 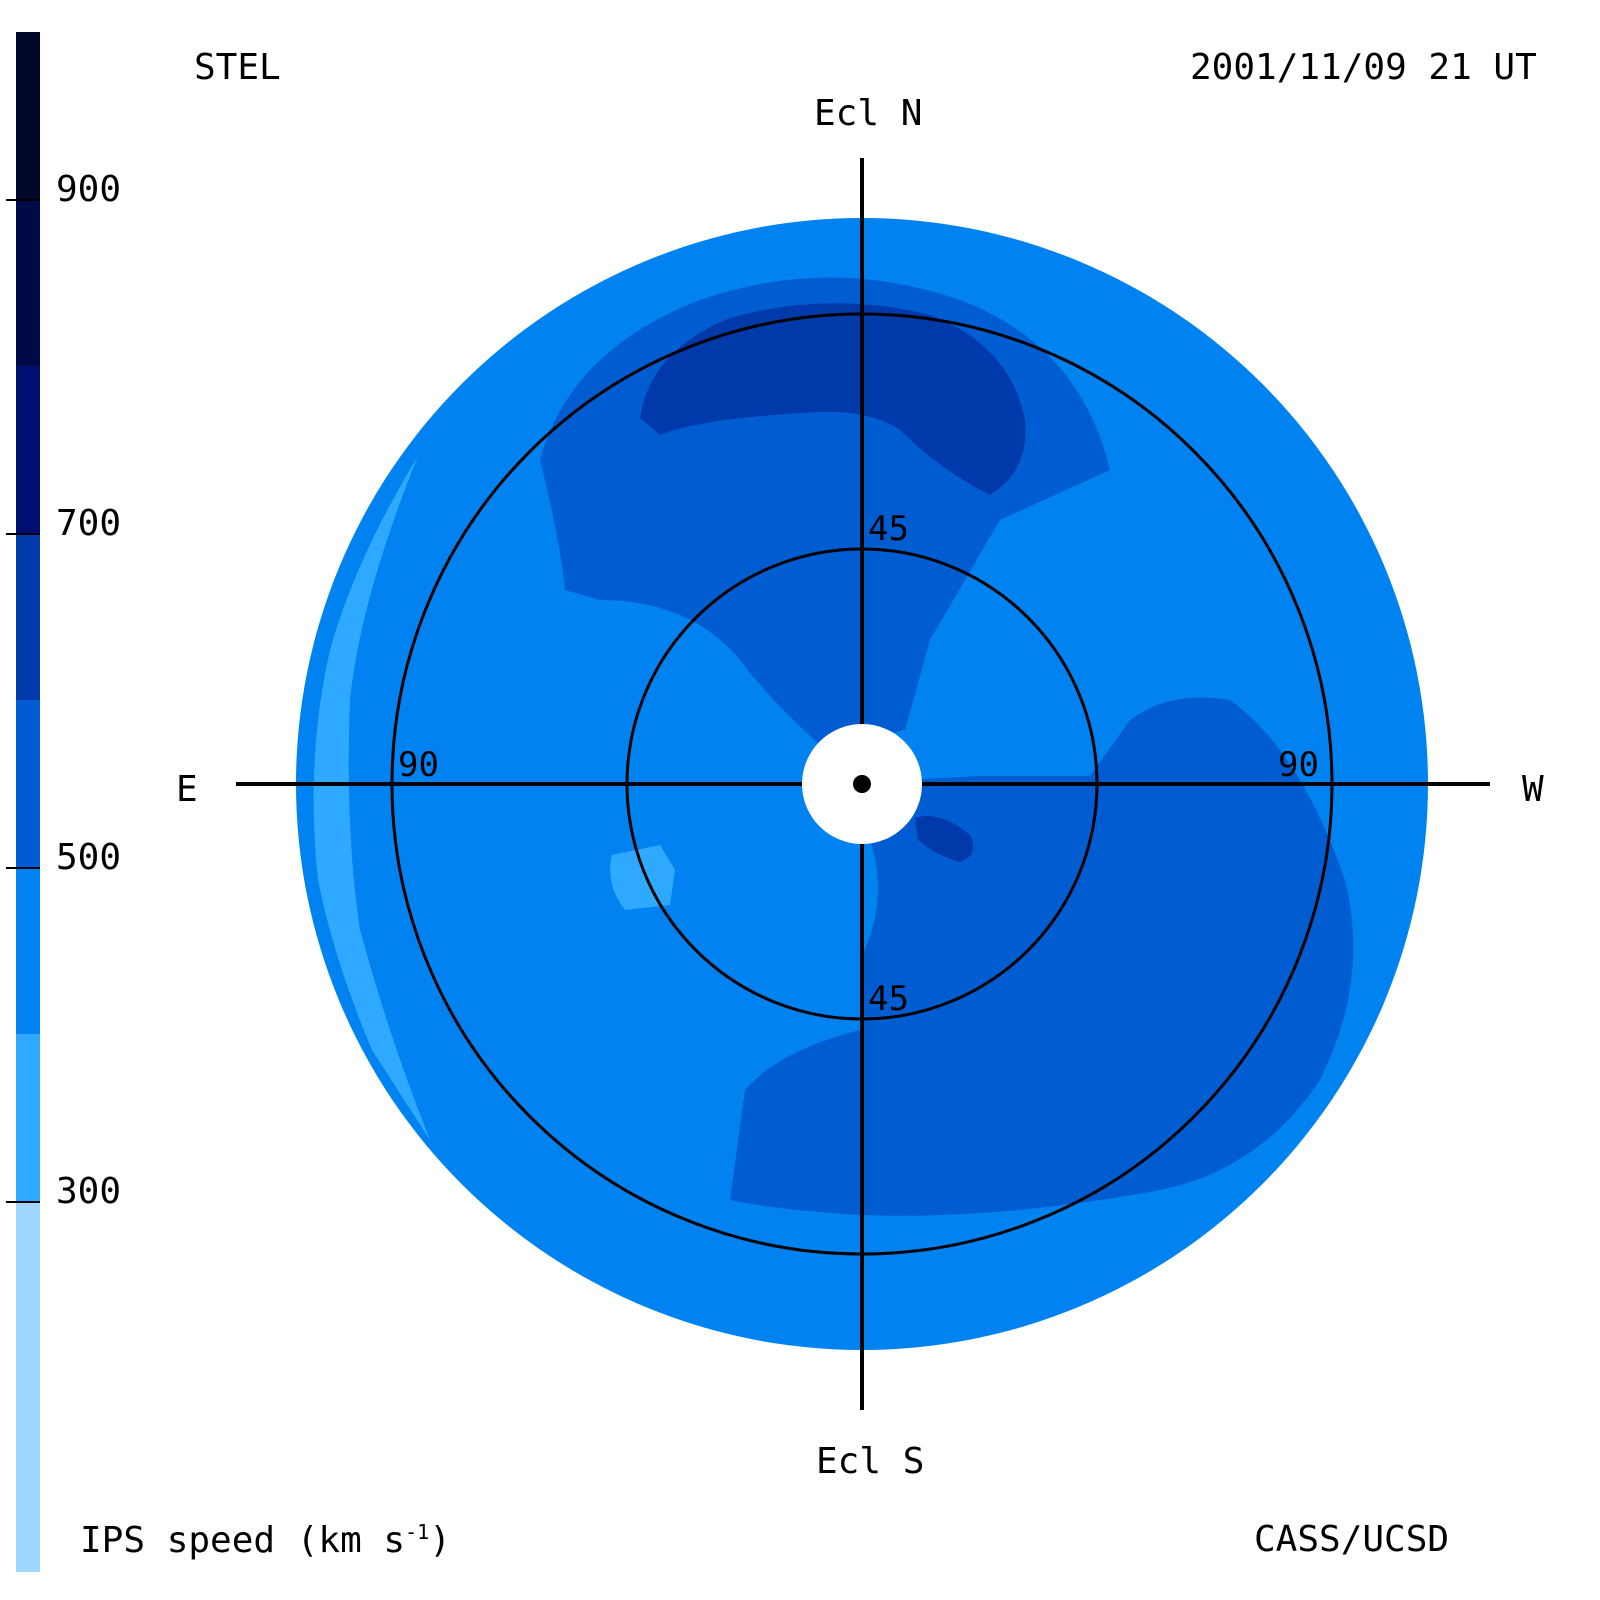 I want to click on colorbar-title: IPS speed (km s-1), so click(x=265, y=1540).